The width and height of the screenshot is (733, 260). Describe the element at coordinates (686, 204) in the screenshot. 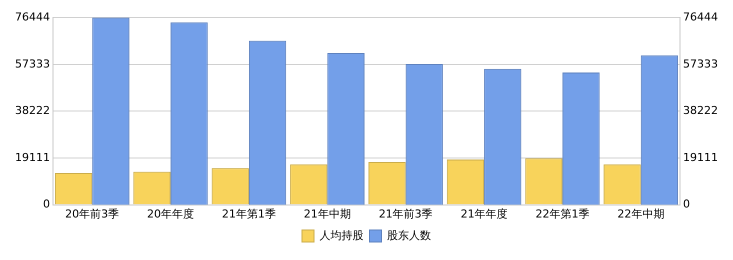

I see `y2-tick-label: 0` at that location.